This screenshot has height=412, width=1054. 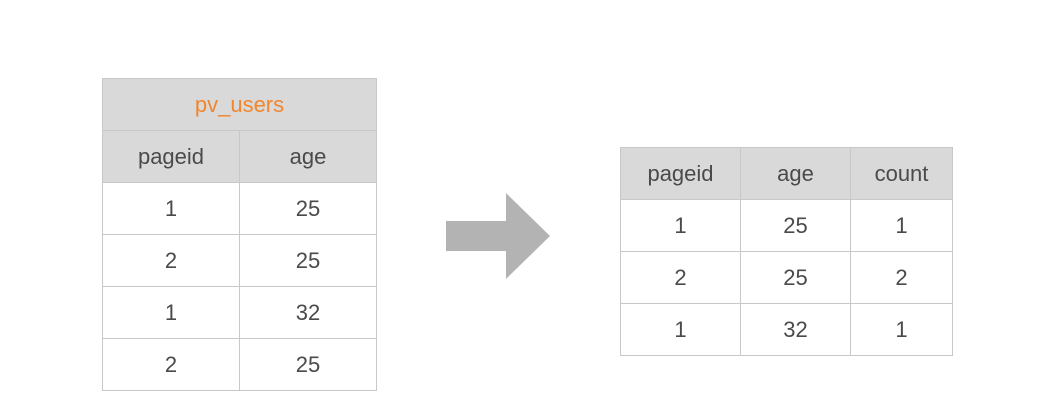 I want to click on table-row: 2 25 2, so click(x=786, y=277).